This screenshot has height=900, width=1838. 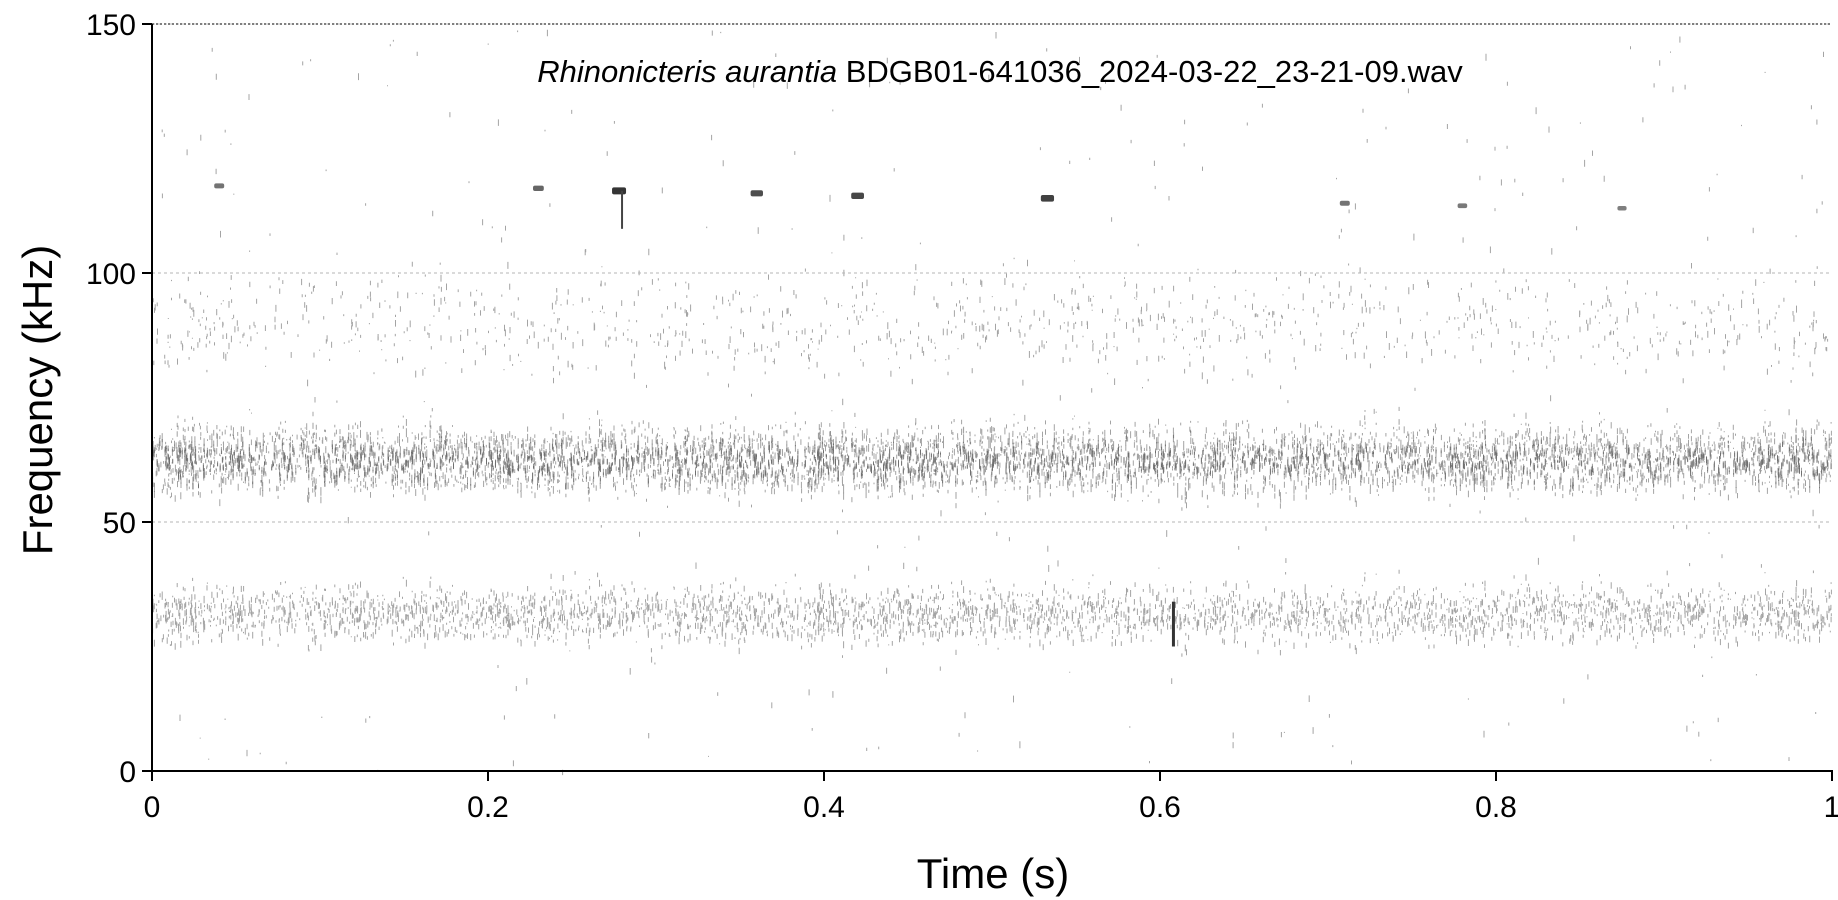 What do you see at coordinates (37, 400) in the screenshot?
I see `y-axis-label: Frequency (kHz)` at bounding box center [37, 400].